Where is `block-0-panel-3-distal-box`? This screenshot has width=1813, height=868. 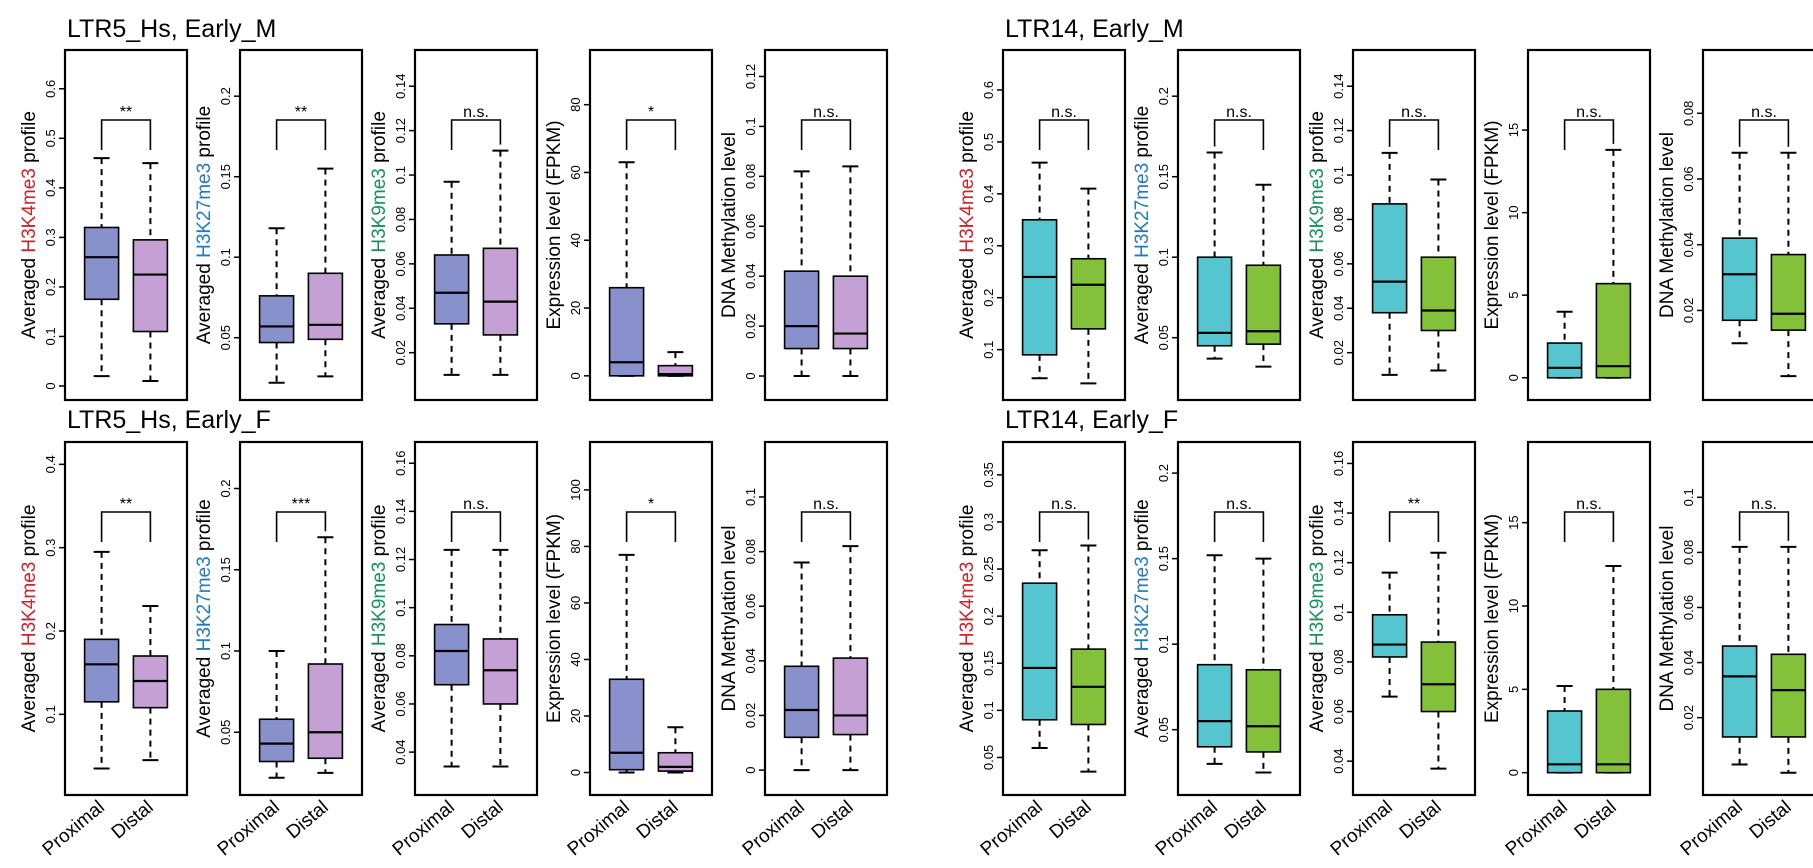
block-0-panel-3-distal-box is located at coordinates (675, 370).